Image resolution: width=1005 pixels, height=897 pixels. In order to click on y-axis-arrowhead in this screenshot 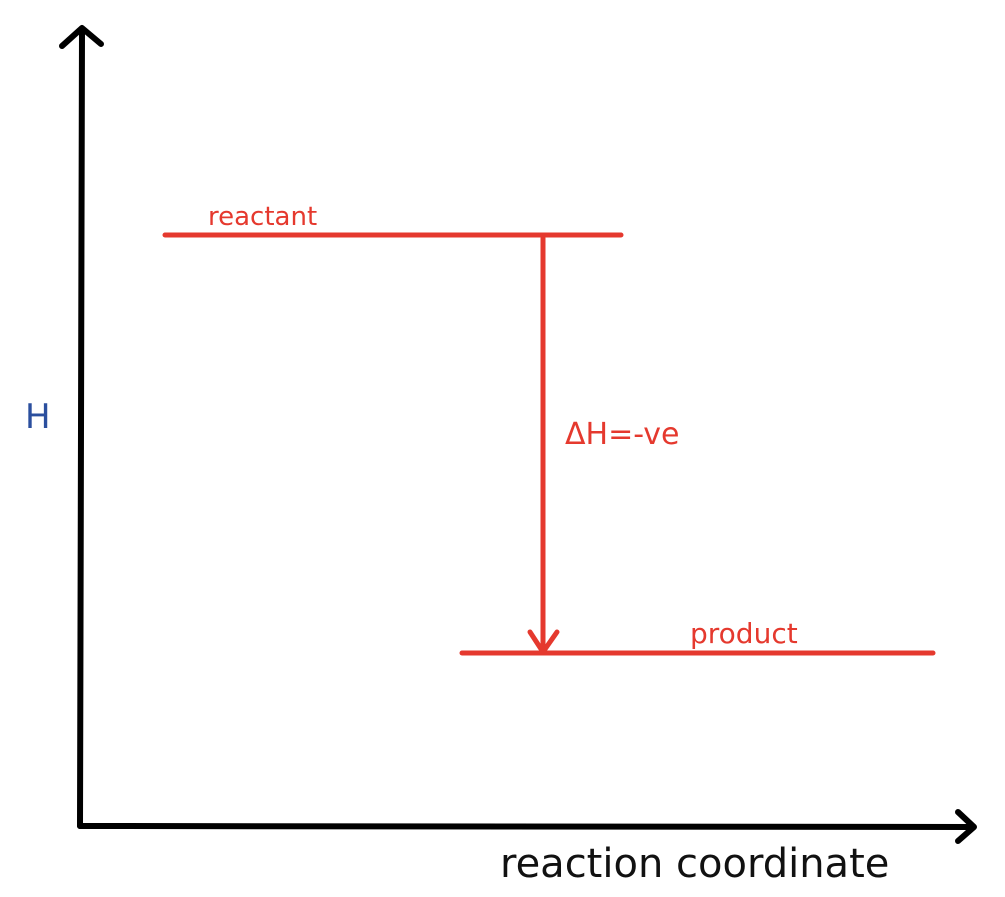, I will do `click(81, 37)`.